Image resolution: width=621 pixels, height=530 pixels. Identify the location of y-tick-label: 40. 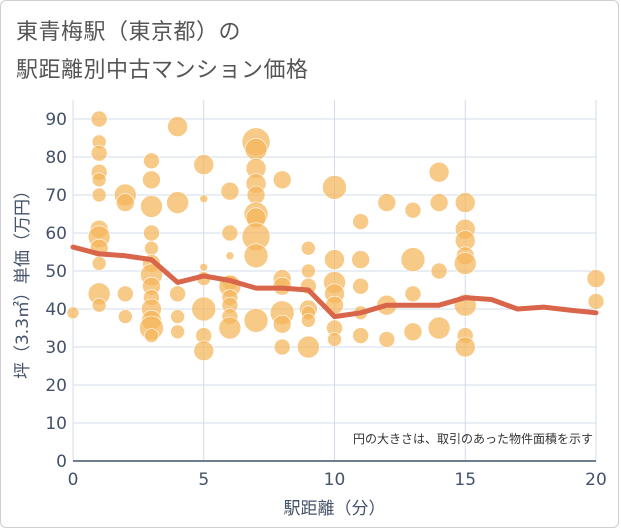
(56, 310).